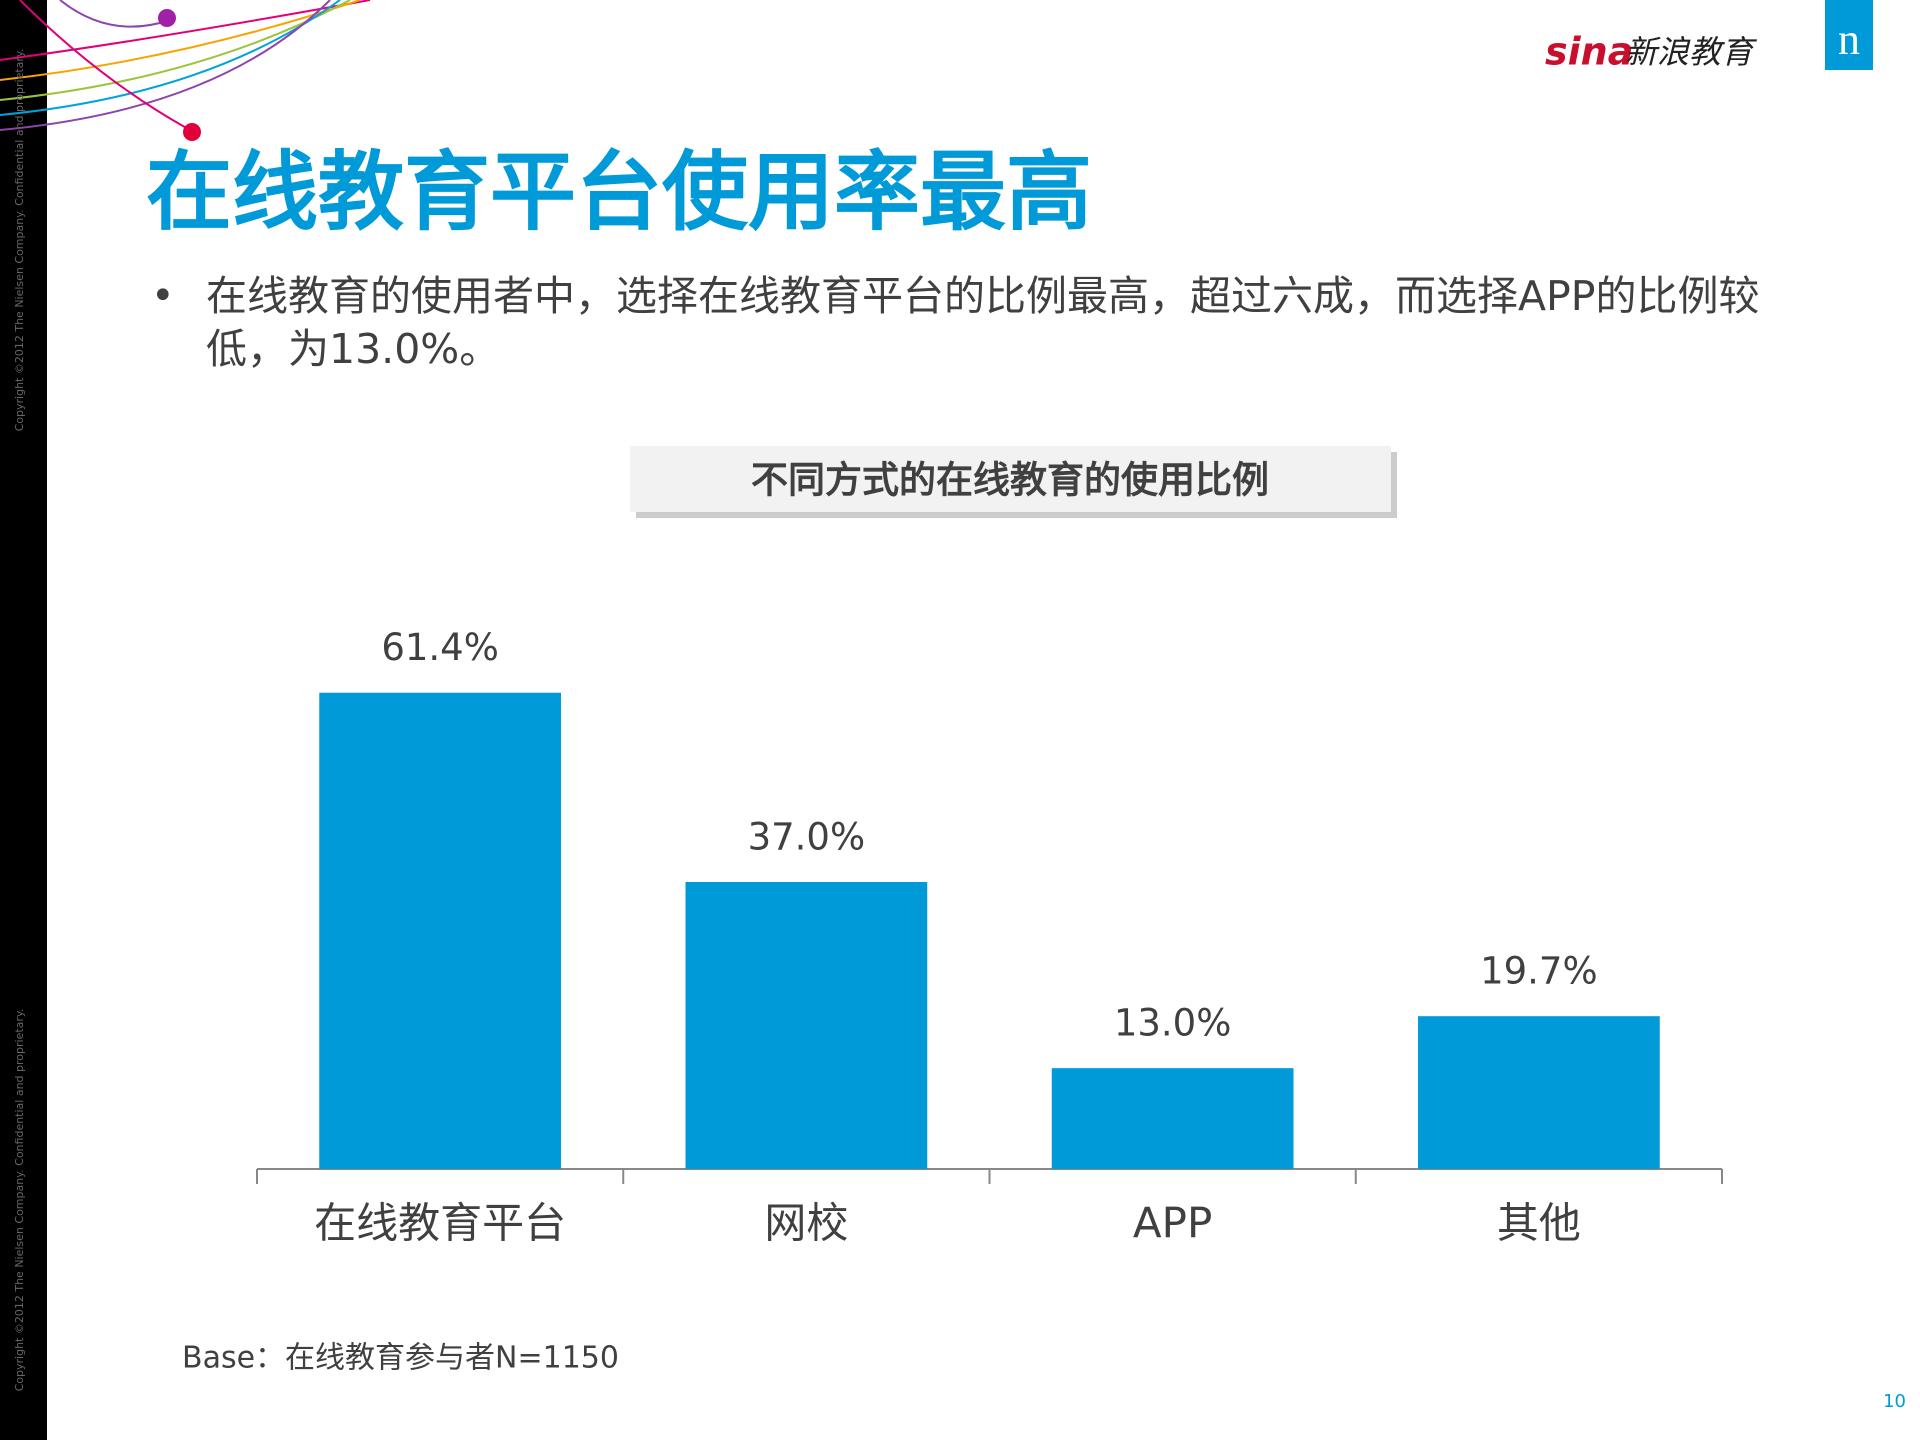 Image resolution: width=1920 pixels, height=1440 pixels. Describe the element at coordinates (1173, 1023) in the screenshot. I see `value-label: 13.0%` at that location.